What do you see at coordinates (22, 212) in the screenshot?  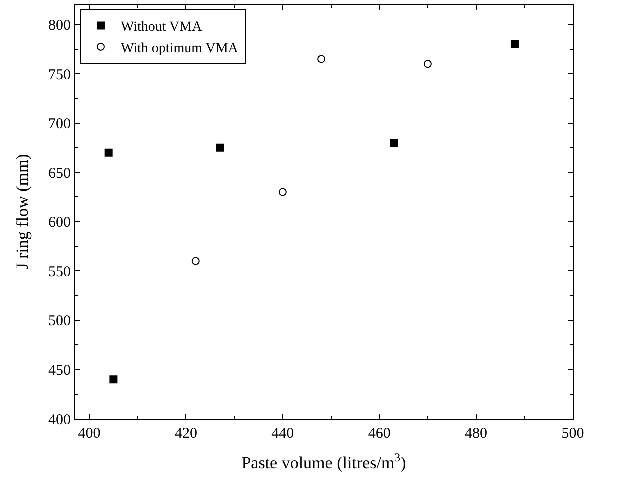 I see `y-axis-title: J ring flow (mm)` at bounding box center [22, 212].